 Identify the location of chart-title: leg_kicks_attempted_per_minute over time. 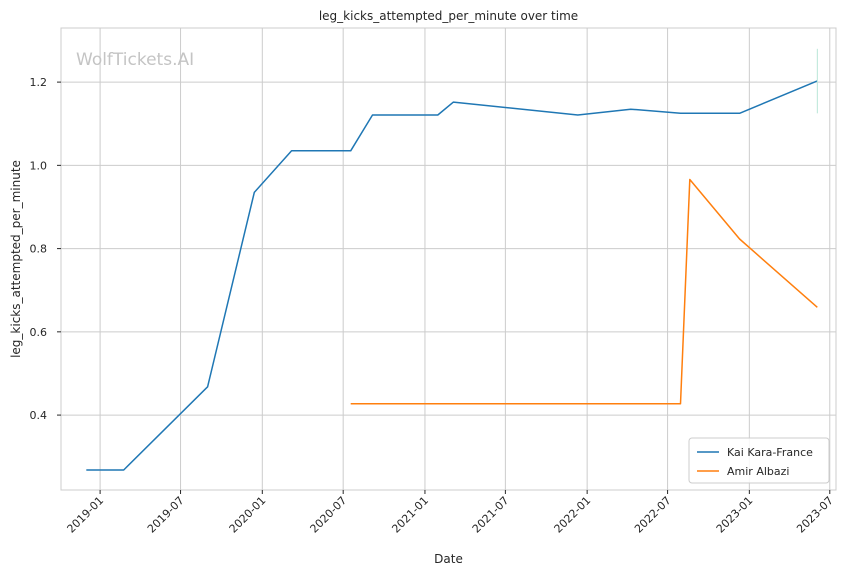
(448, 16).